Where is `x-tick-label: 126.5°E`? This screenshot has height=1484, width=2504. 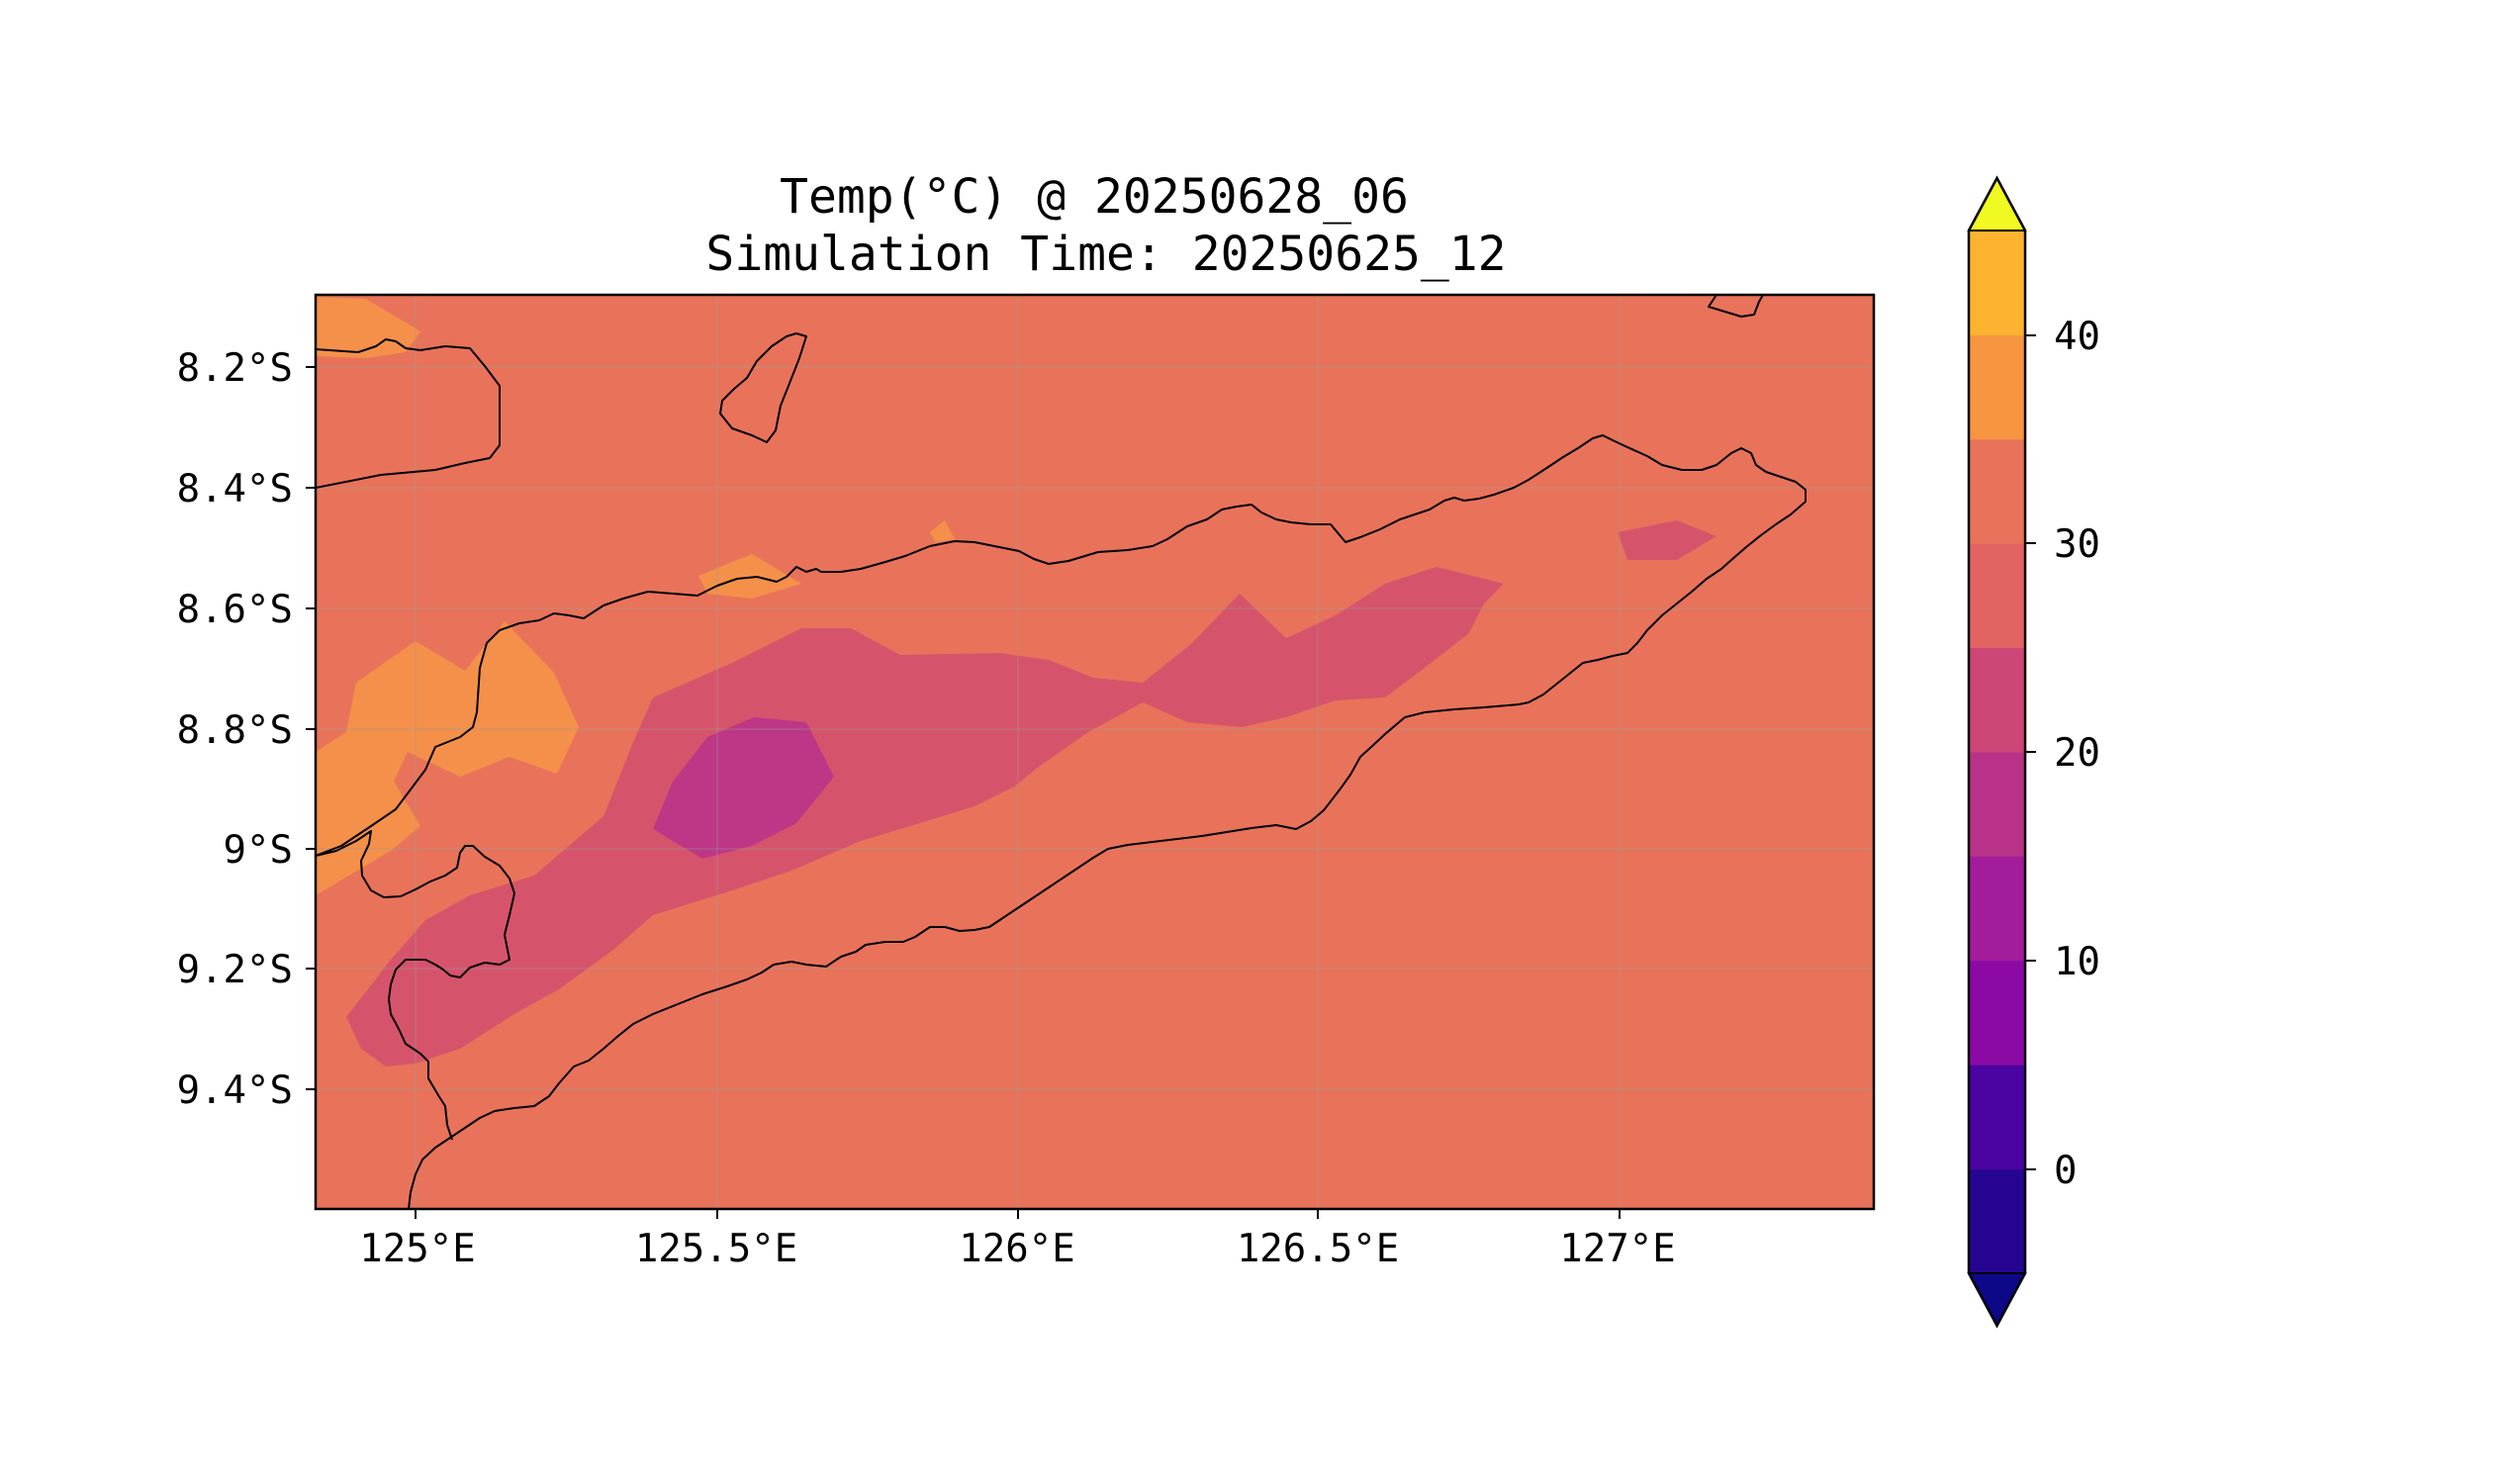
x-tick-label: 126.5°E is located at coordinates (1318, 1249).